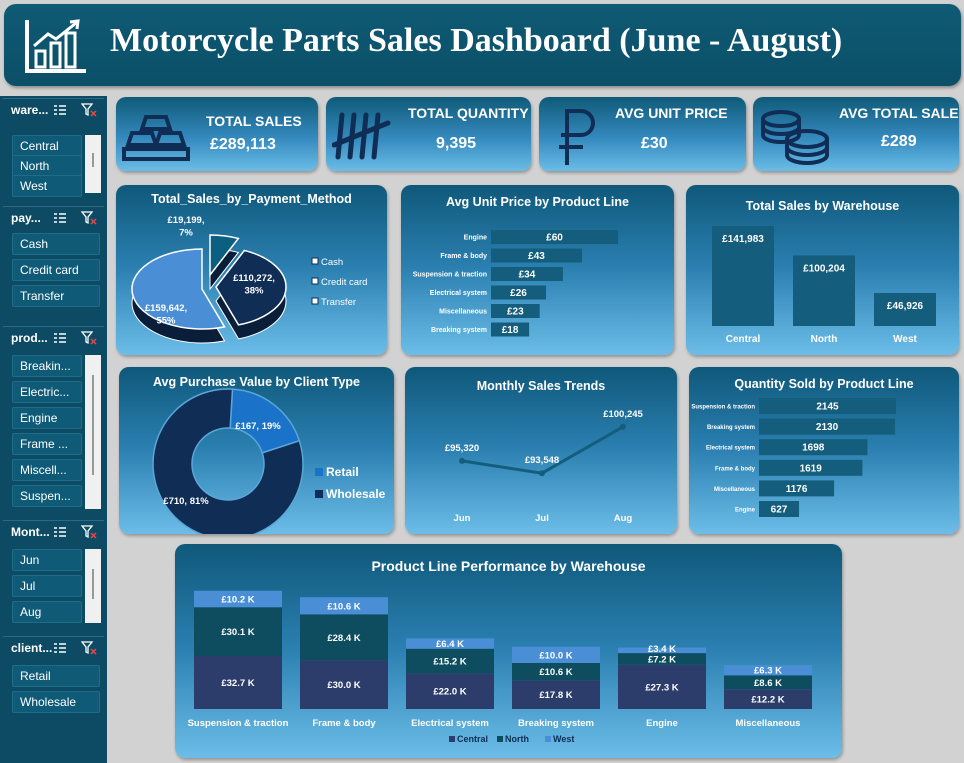 This screenshot has width=964, height=763. I want to click on warehouse-slicer: ware... Central North West, so click(53, 147).